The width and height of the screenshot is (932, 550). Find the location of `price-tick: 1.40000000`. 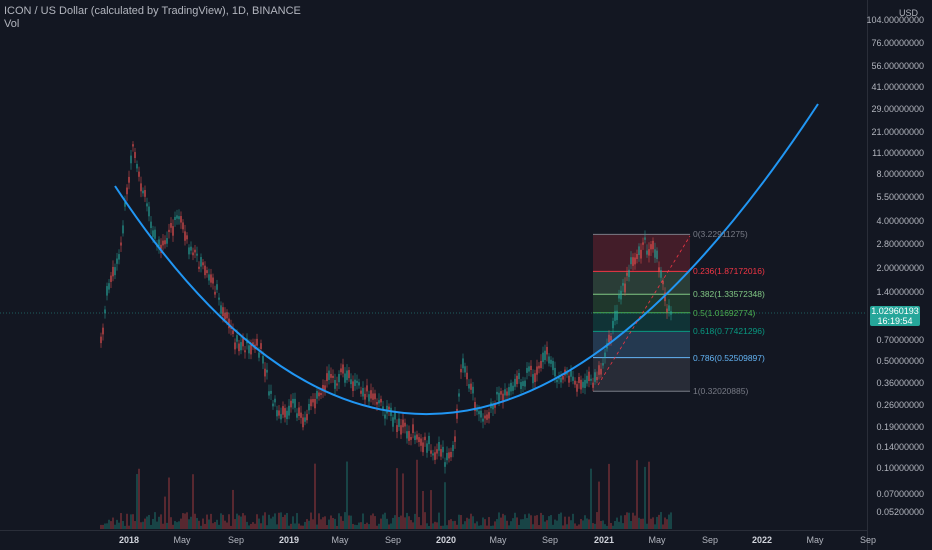

price-tick: 1.40000000 is located at coordinates (900, 292).